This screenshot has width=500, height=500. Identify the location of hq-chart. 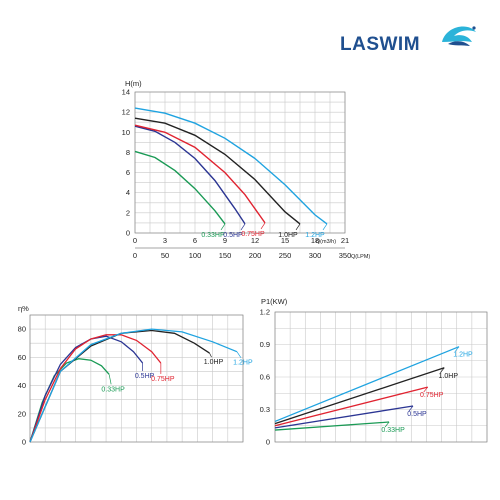
(240, 170).